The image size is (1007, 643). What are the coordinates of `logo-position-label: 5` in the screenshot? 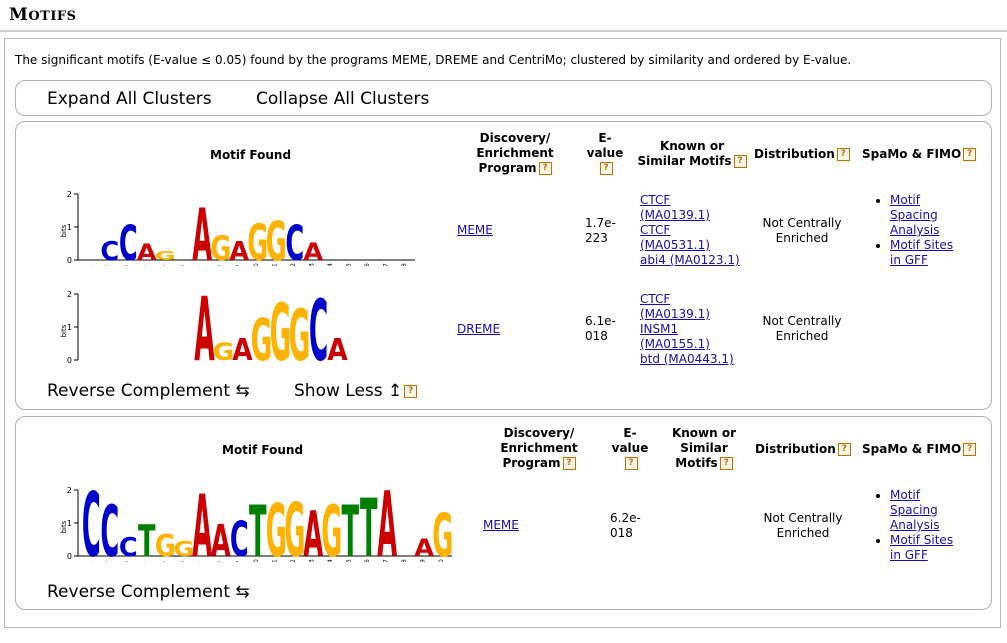 It's located at (163, 561).